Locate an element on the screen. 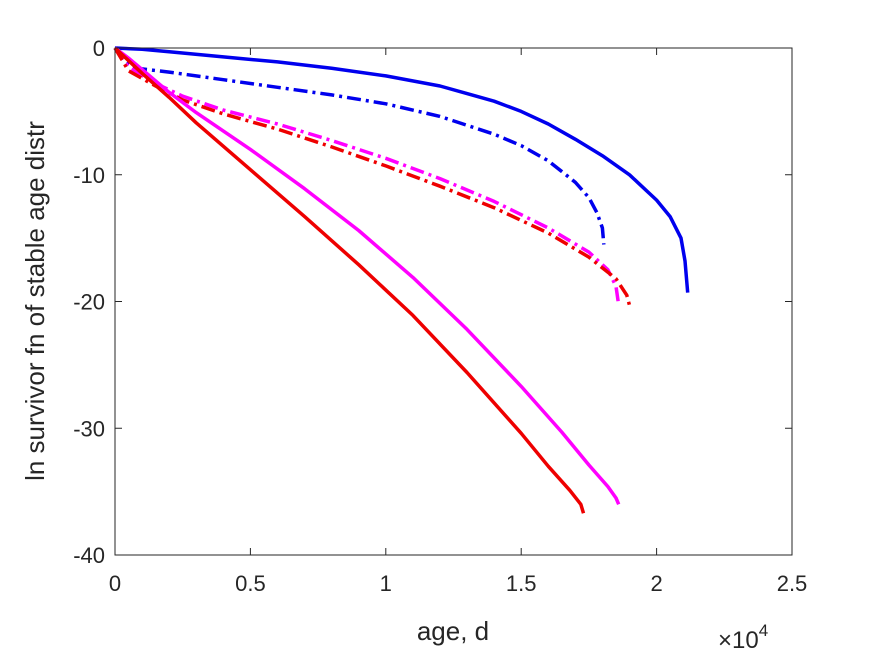  x-tick-label: 2.5 is located at coordinates (792, 583).